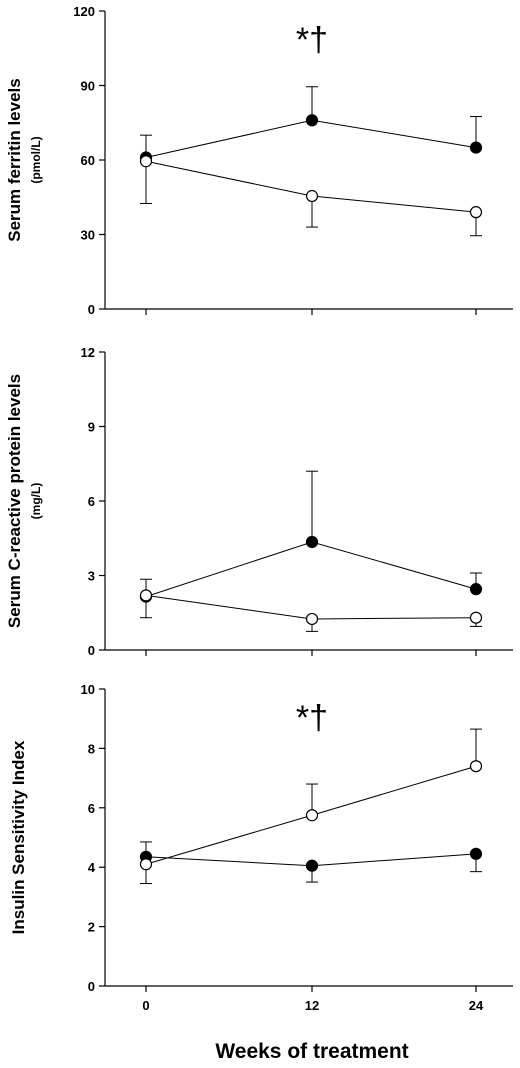  Describe the element at coordinates (476, 1005) in the screenshot. I see `x-tick-label: 24` at that location.